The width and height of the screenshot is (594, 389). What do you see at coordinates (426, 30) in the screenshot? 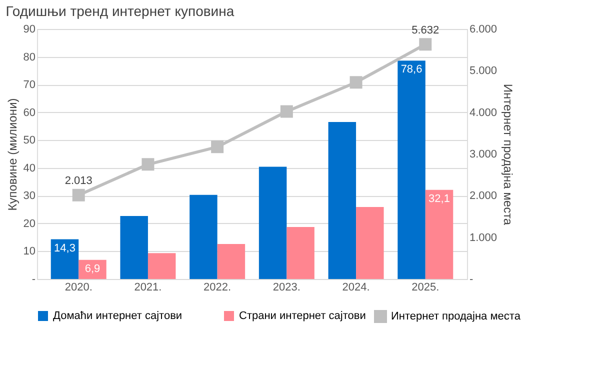
I see `data-label: 5.632` at bounding box center [426, 30].